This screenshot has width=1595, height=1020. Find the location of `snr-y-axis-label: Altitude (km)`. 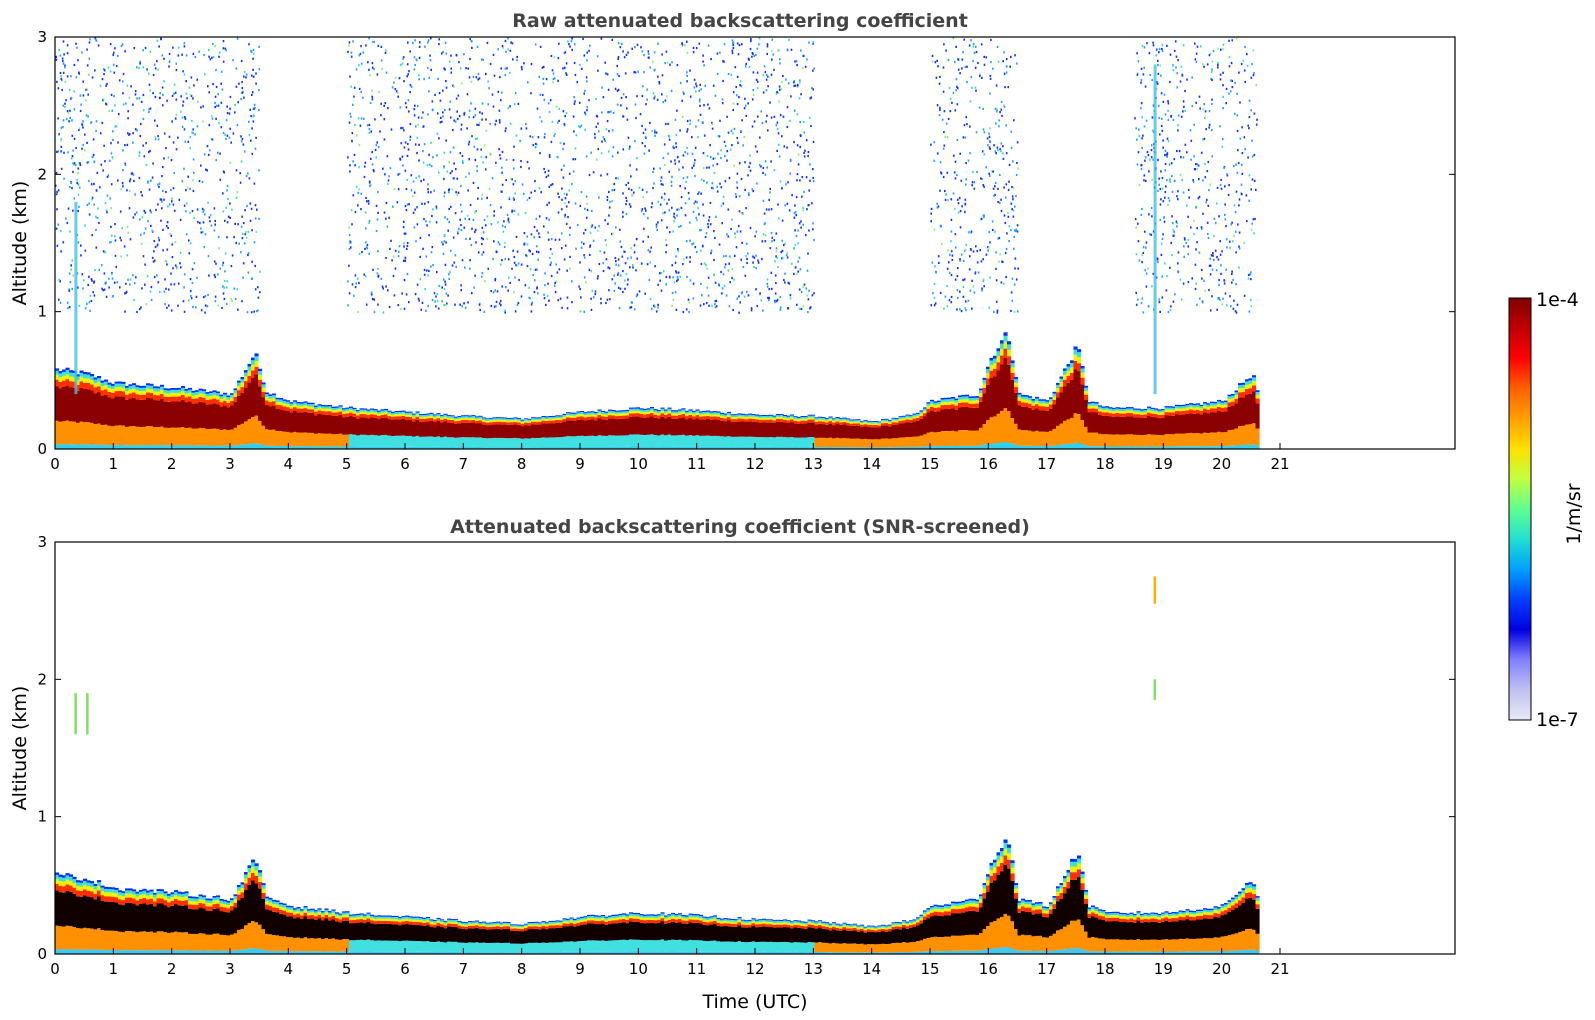

snr-y-axis-label: Altitude (km) is located at coordinates (20, 748).